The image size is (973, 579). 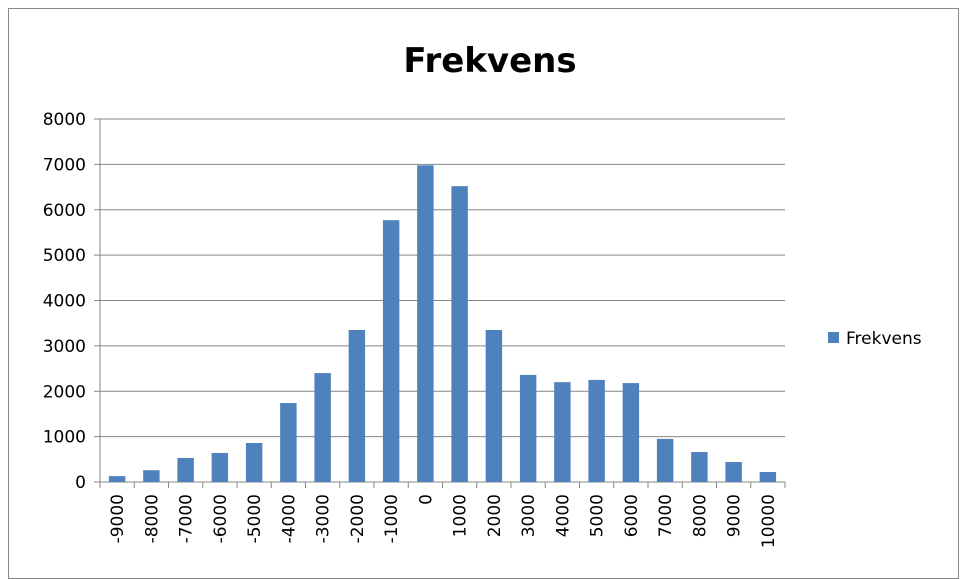 I want to click on x-tick-label: 9000, so click(x=735, y=515).